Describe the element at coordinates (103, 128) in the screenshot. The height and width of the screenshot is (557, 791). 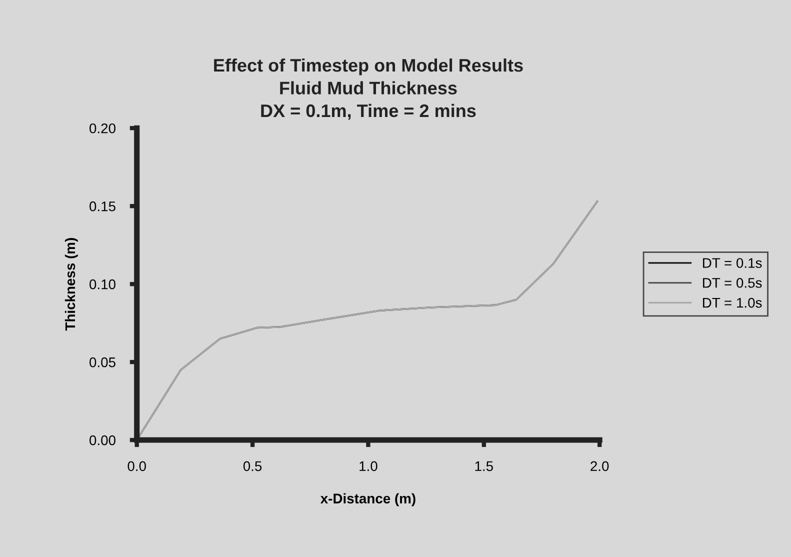
I see `y-tick-label: 0.20` at that location.